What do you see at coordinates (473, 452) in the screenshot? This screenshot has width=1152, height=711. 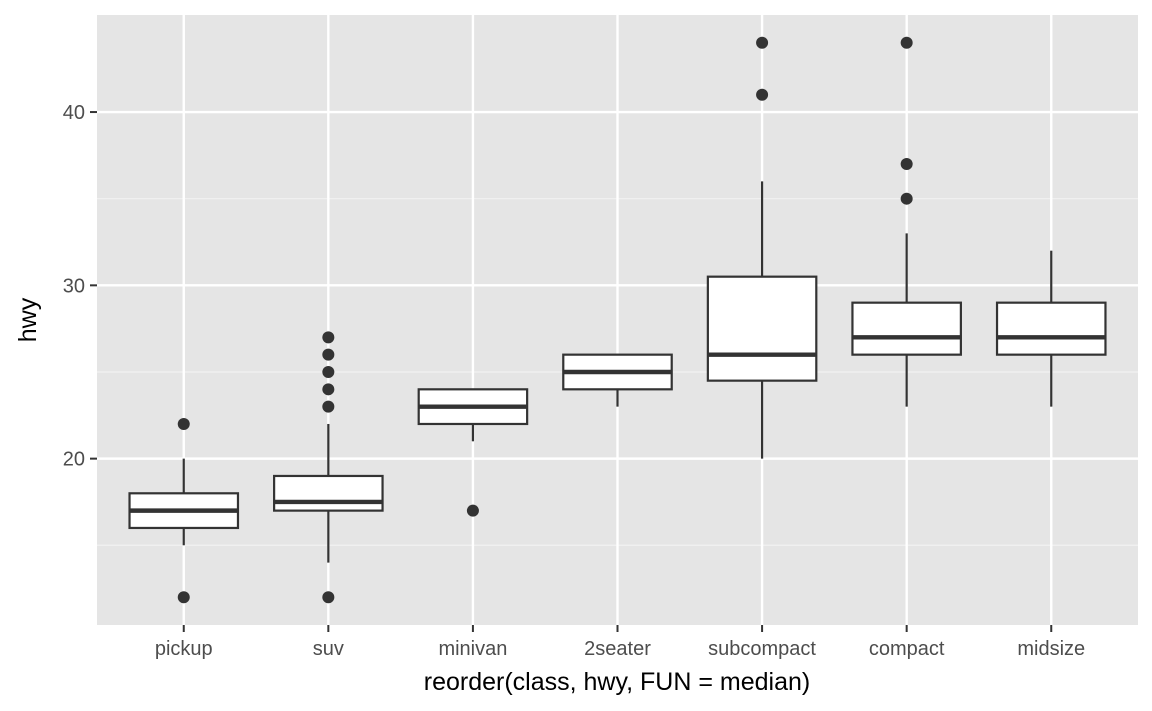 I see `box-minivan` at bounding box center [473, 452].